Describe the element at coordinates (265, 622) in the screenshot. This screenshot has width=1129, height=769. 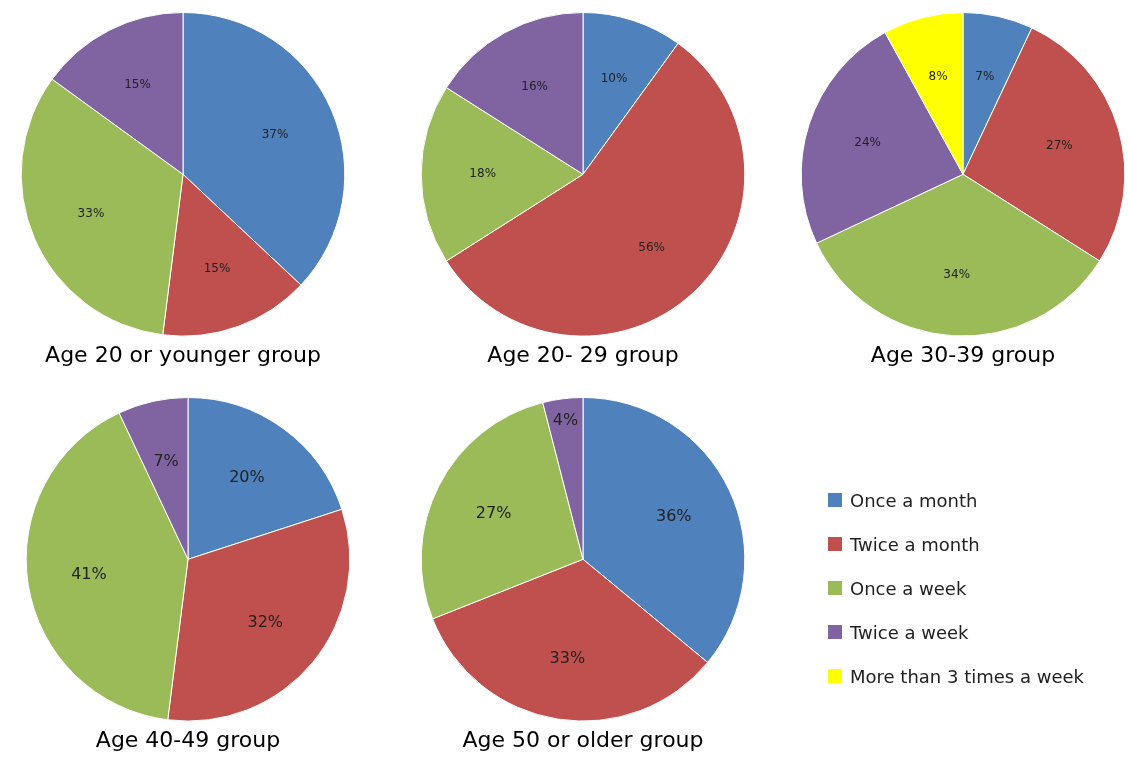
I see `data-label: 32%` at that location.